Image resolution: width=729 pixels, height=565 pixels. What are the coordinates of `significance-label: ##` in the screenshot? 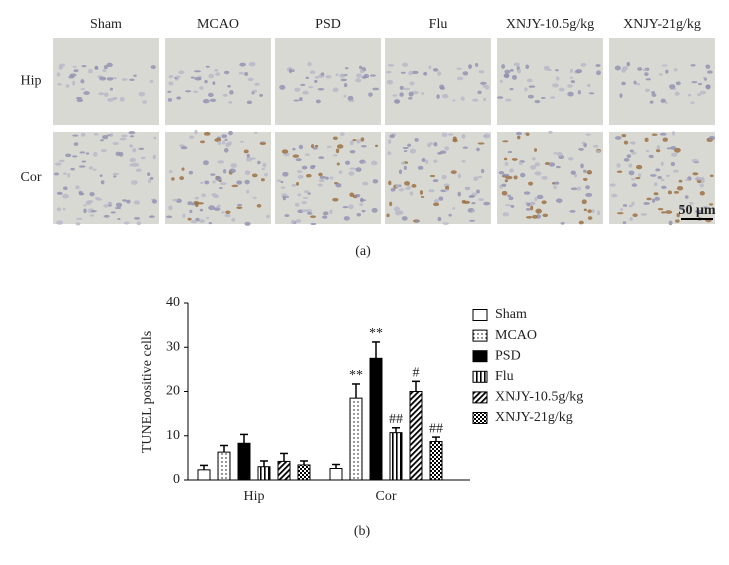 It's located at (436, 428).